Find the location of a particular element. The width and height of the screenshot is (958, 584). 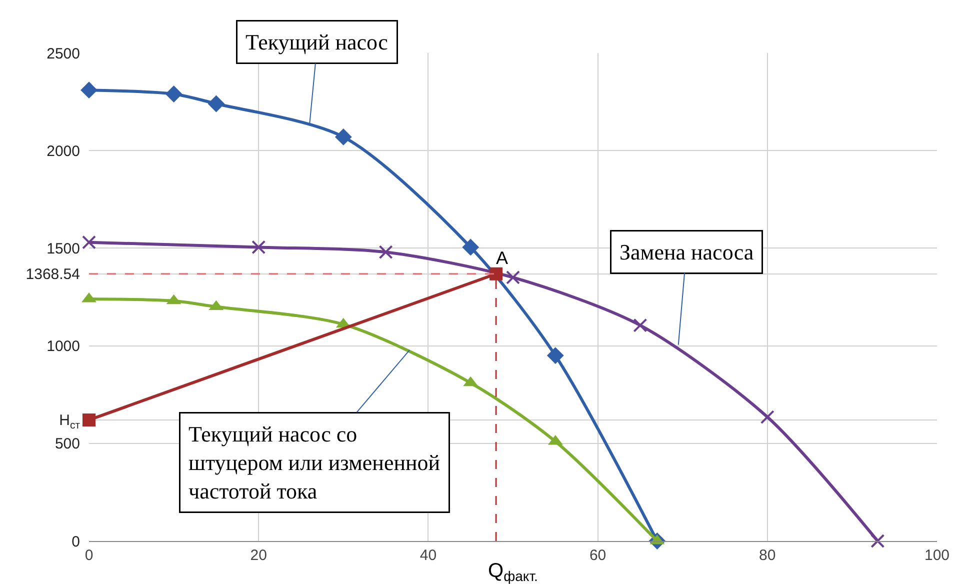

y-tick-label: 2500 is located at coordinates (63, 53).